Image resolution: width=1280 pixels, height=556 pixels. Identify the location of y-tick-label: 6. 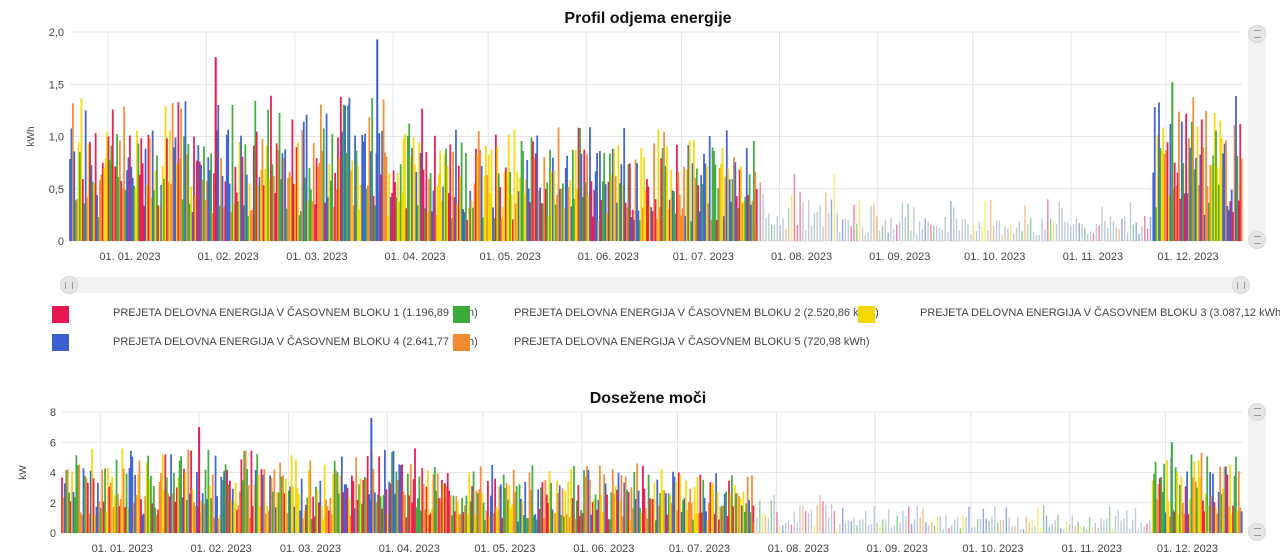
(53, 443).